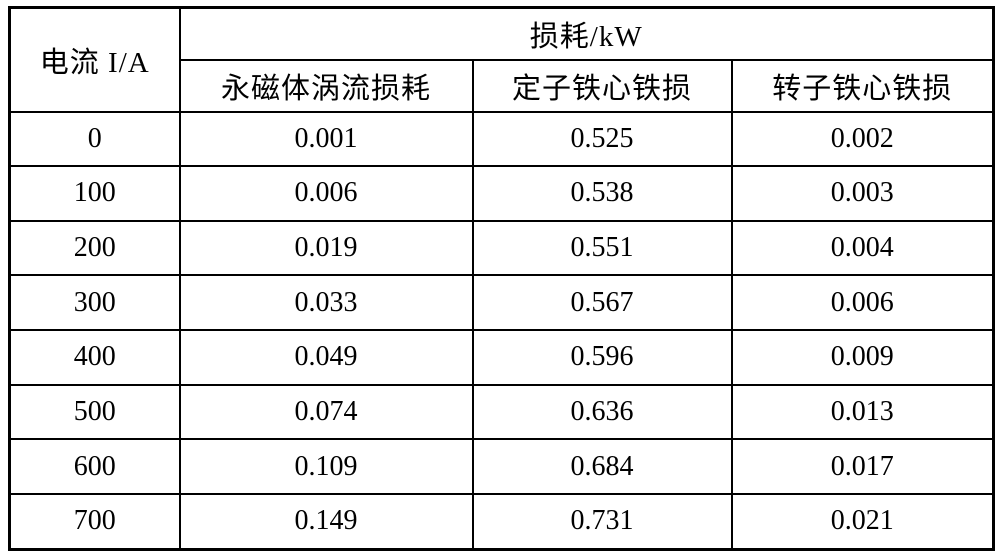  I want to click on cell-current: 300, so click(94, 303).